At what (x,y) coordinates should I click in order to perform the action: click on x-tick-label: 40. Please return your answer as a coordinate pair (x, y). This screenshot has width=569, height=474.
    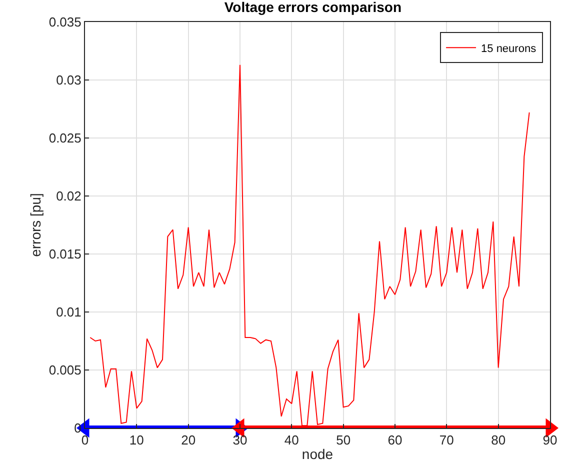
    Looking at the image, I should click on (291, 440).